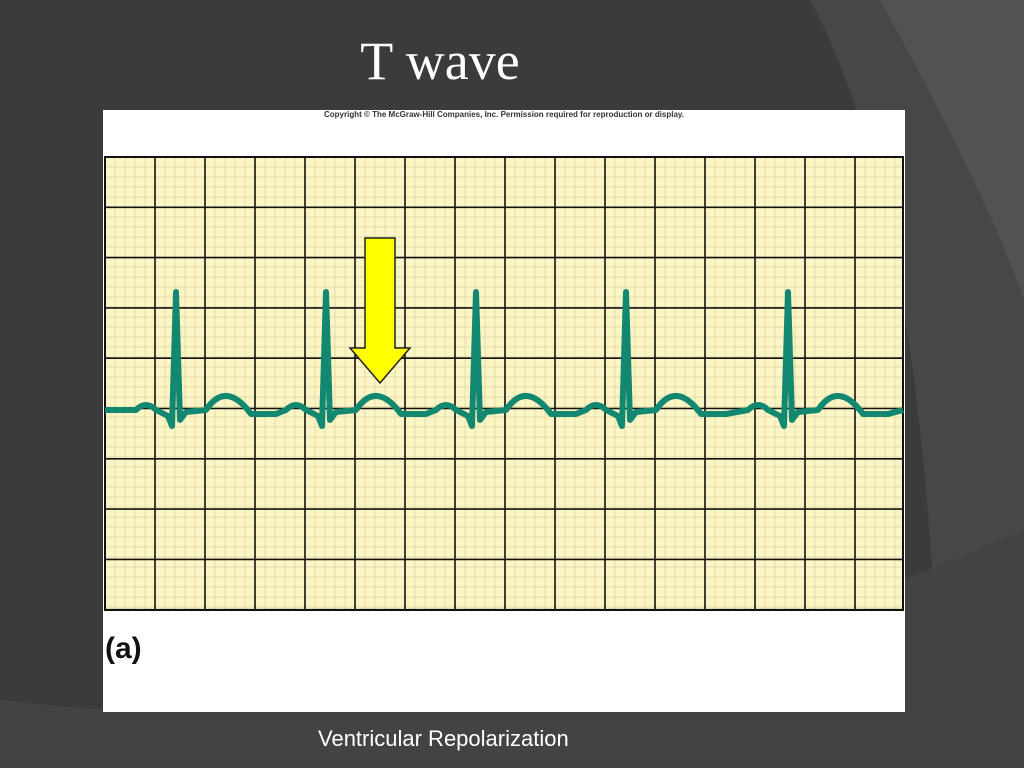  What do you see at coordinates (380, 311) in the screenshot?
I see `arrow` at bounding box center [380, 311].